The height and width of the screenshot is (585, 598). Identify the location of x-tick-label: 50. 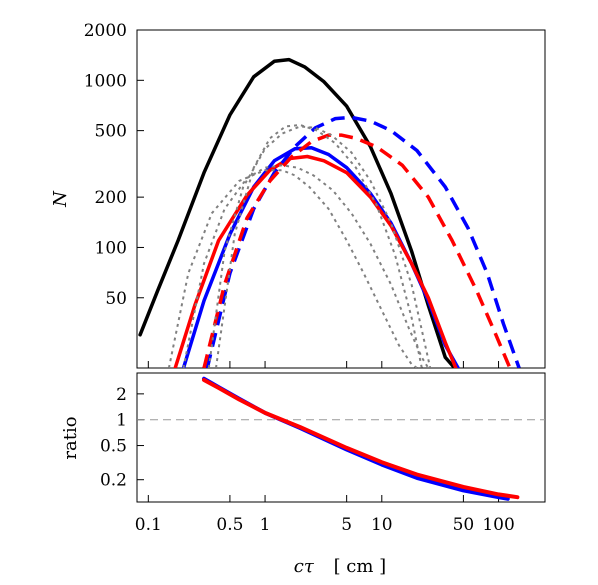
(464, 525).